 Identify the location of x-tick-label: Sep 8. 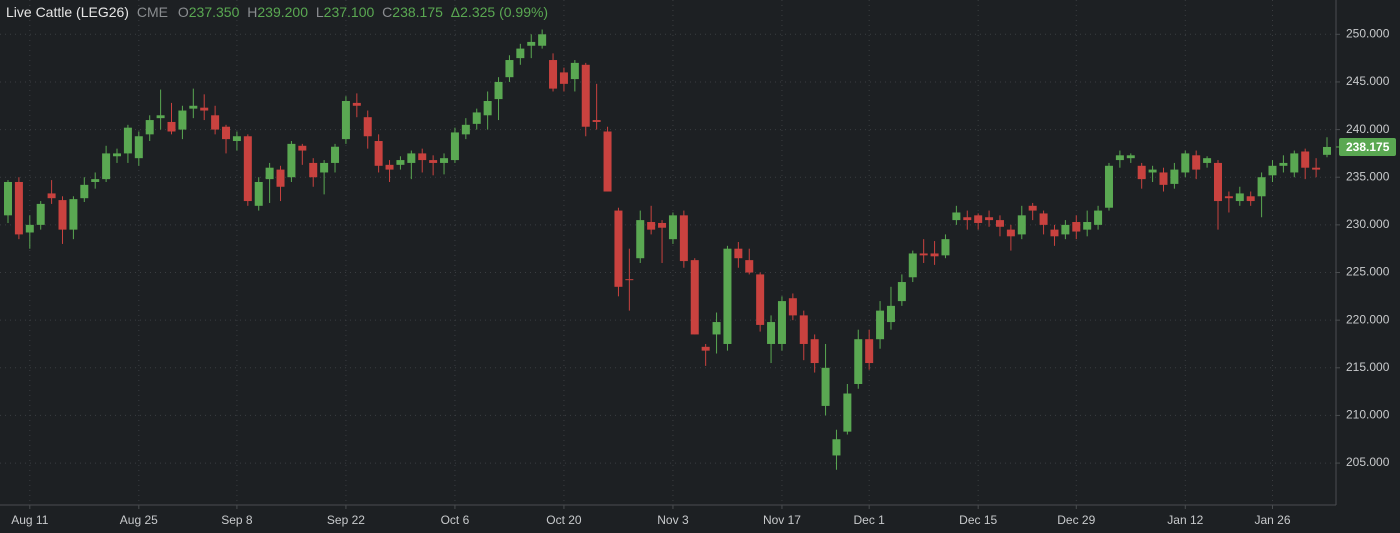
(237, 520).